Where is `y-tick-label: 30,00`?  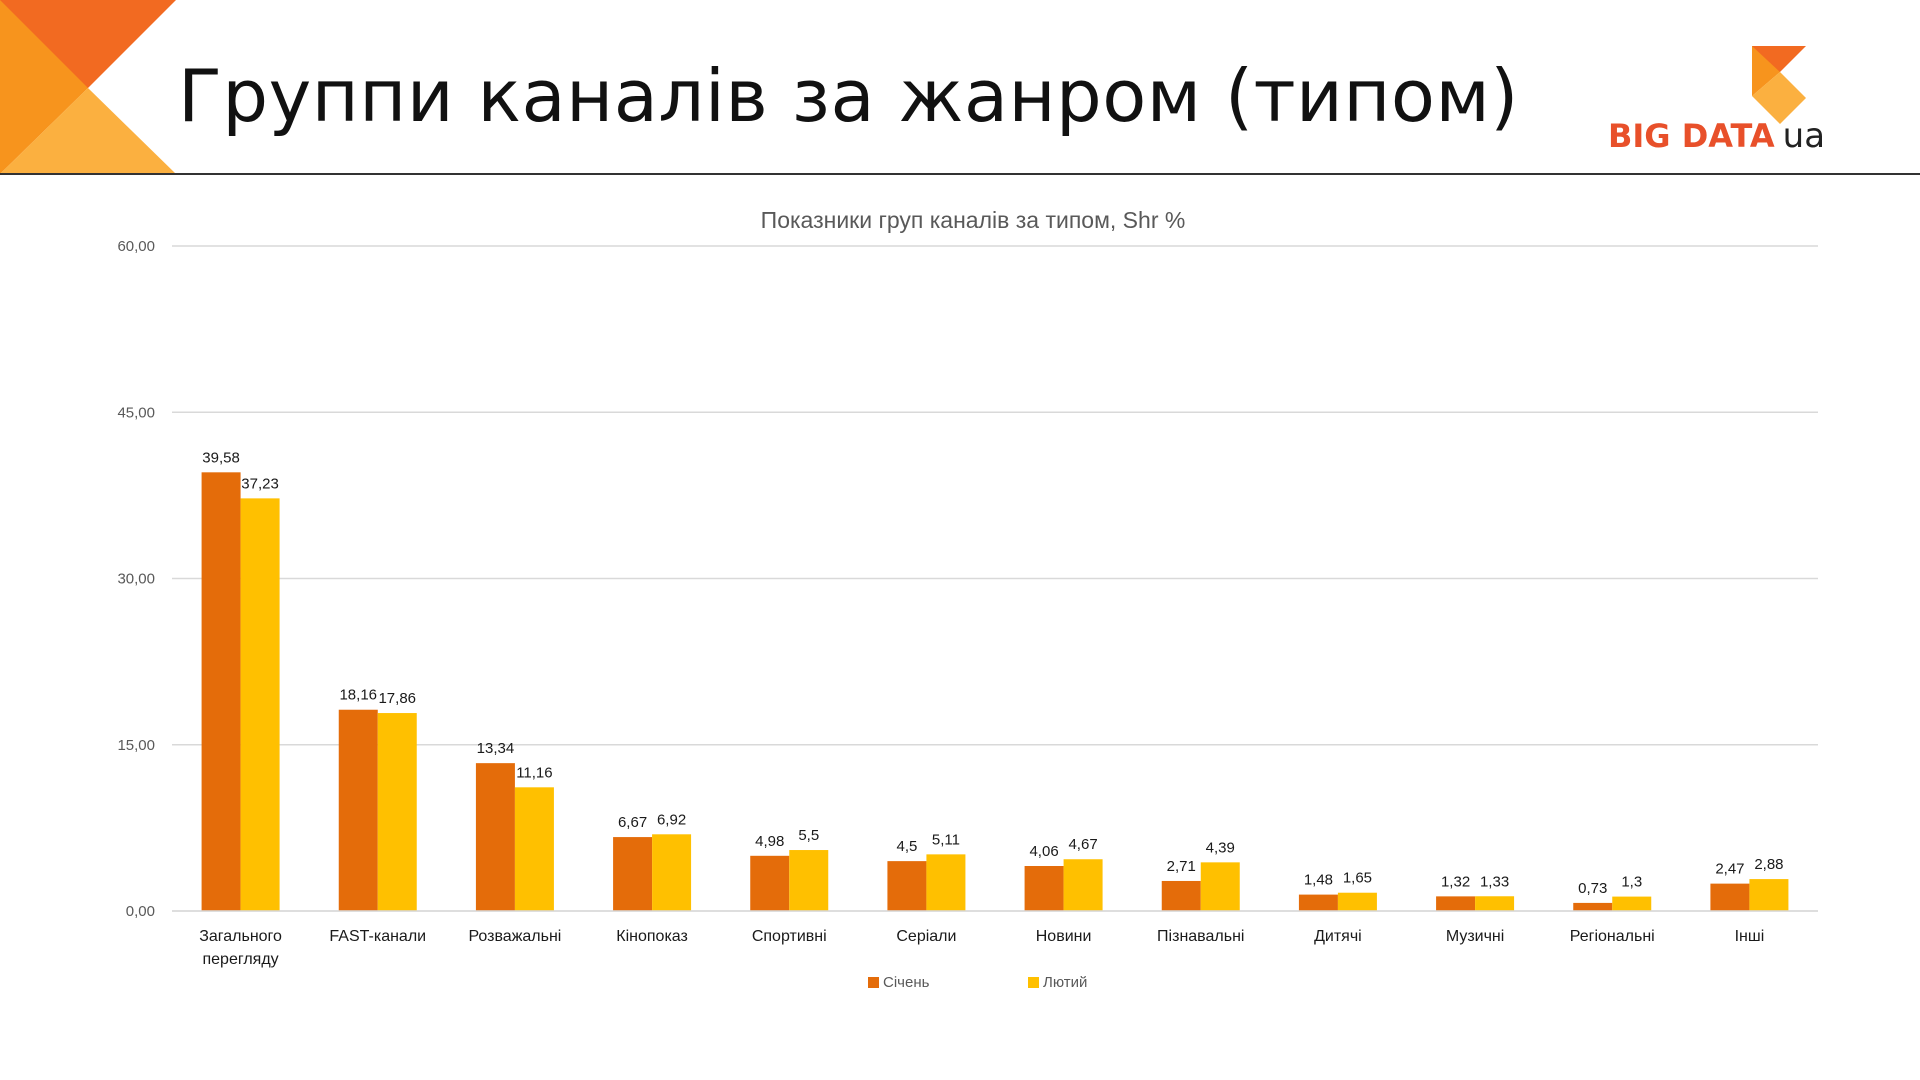 y-tick-label: 30,00 is located at coordinates (136, 579).